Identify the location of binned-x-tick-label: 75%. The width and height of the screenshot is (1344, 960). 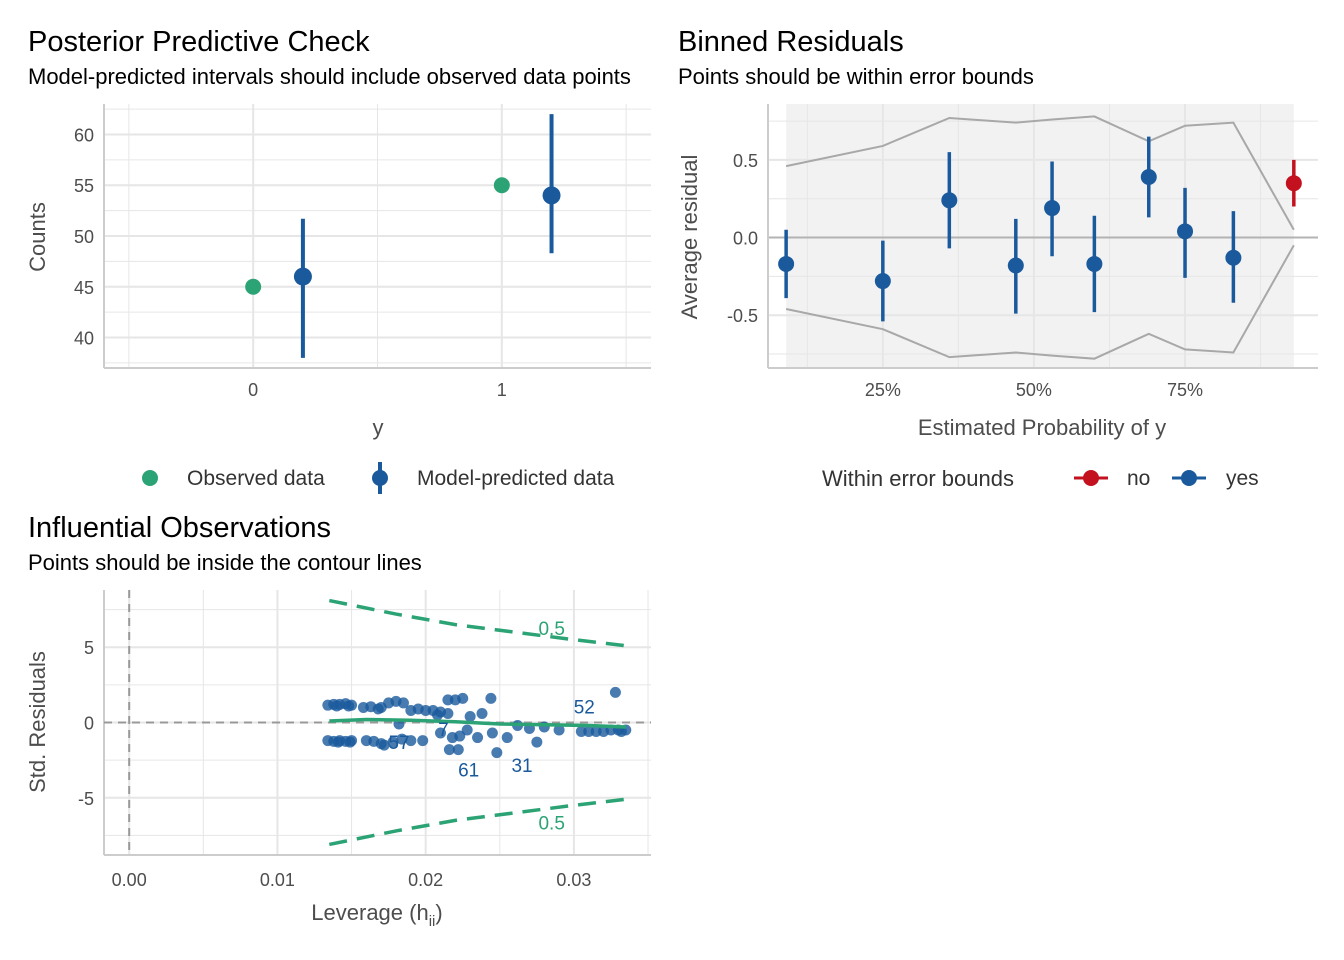
(1185, 390).